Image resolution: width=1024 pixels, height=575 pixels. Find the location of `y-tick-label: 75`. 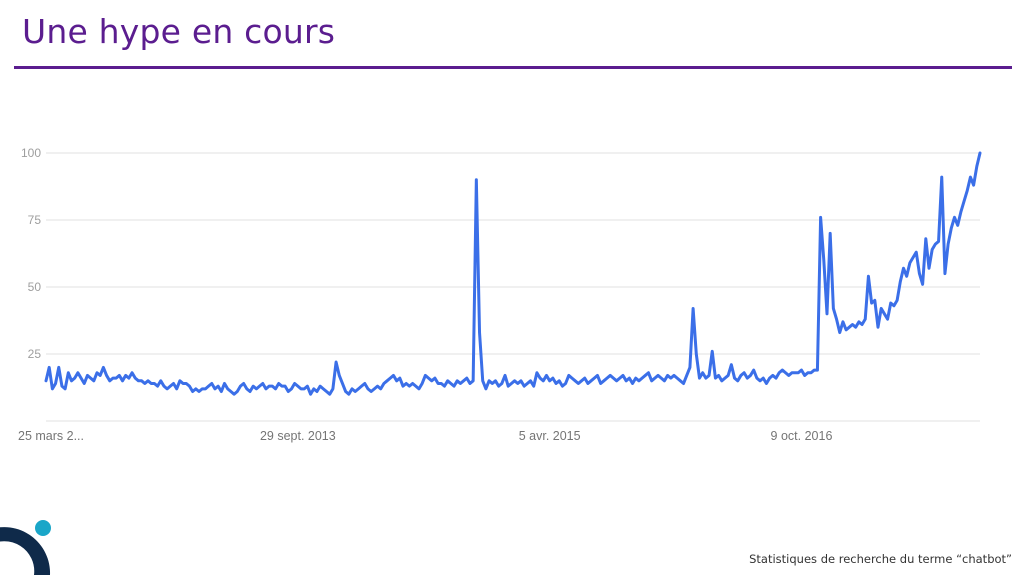

y-tick-label: 75 is located at coordinates (35, 220).